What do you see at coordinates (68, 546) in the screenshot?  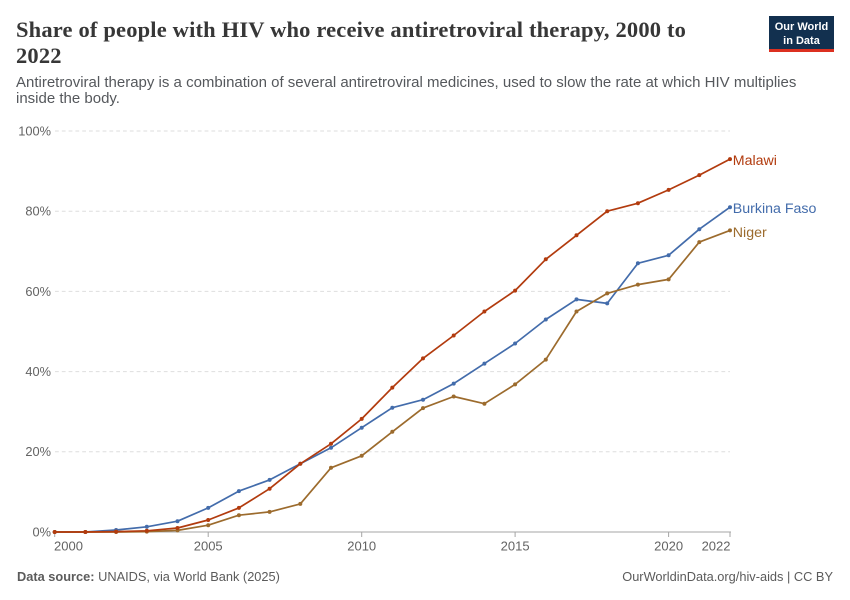 I see `svg-text: 2000` at bounding box center [68, 546].